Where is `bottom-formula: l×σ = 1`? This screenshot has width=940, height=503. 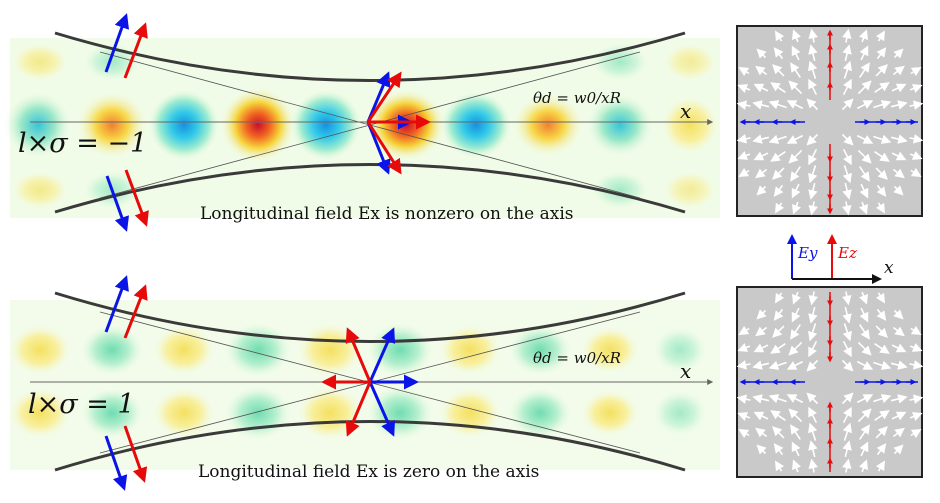 bottom-formula: l×σ = 1 is located at coordinates (81, 404).